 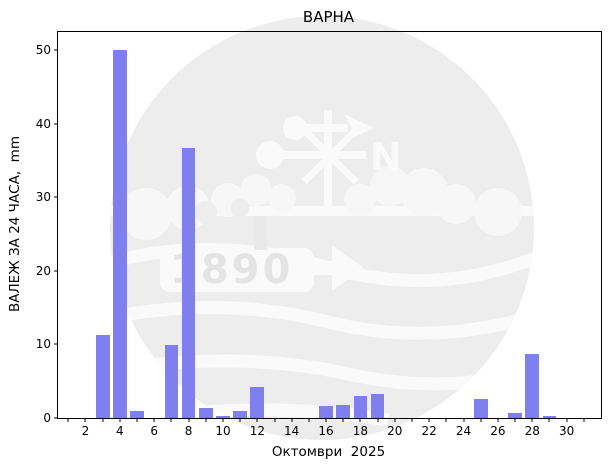 What do you see at coordinates (43, 197) in the screenshot?
I see `y-tick-label-30: 30` at bounding box center [43, 197].